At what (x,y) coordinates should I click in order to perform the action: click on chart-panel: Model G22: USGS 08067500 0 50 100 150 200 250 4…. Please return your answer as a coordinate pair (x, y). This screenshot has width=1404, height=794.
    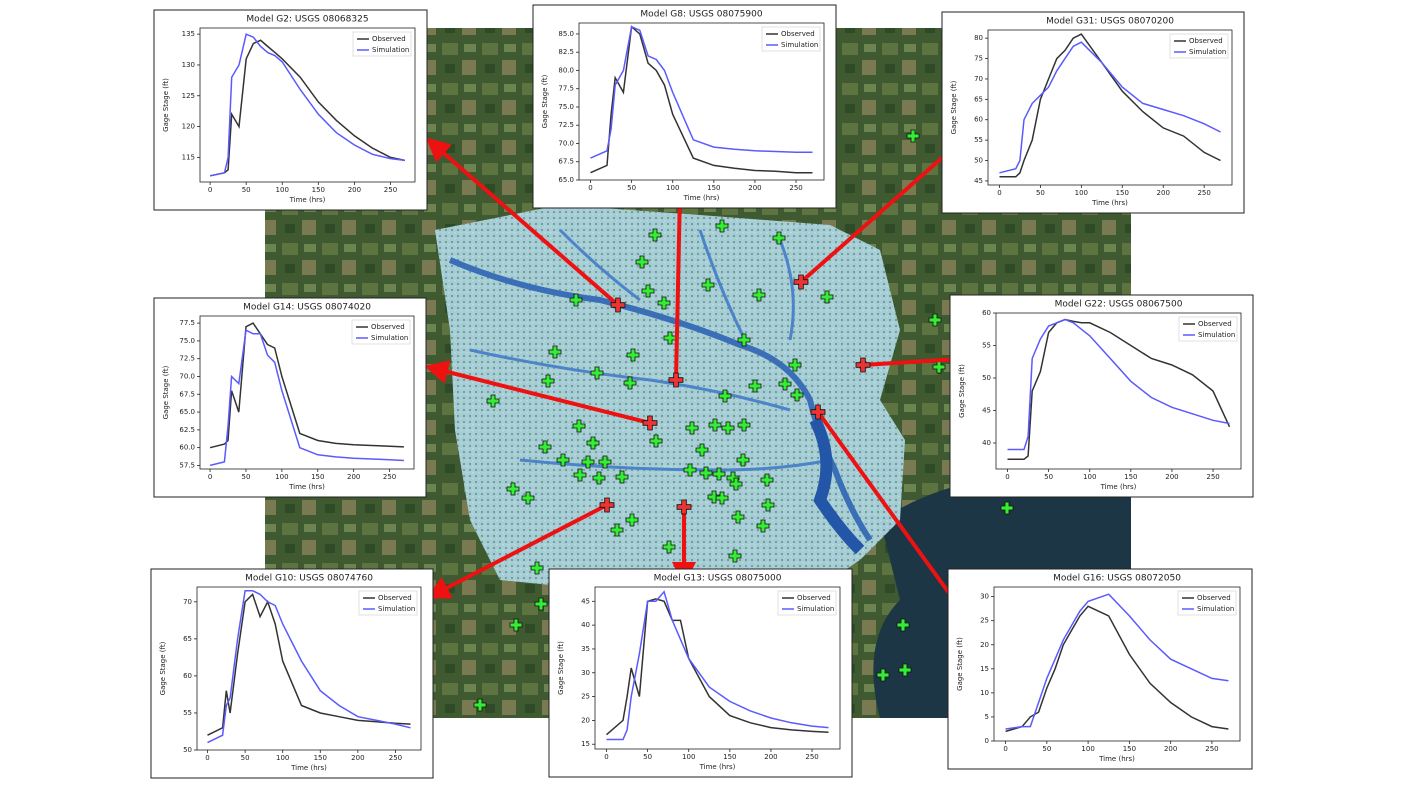
    Looking at the image, I should click on (1101, 396).